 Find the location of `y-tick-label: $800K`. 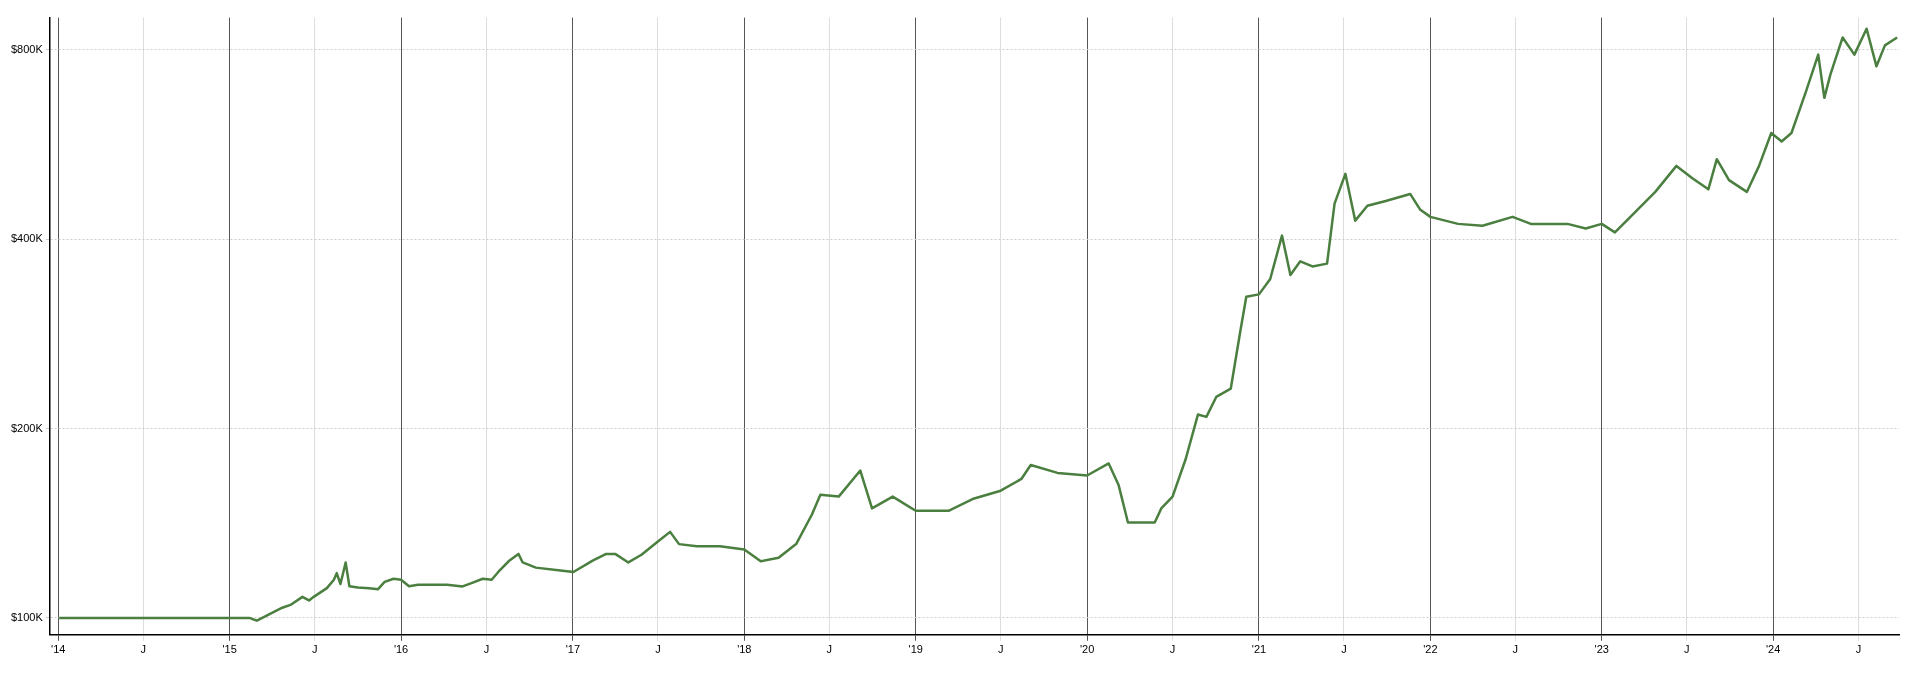

y-tick-label: $800K is located at coordinates (27, 48).